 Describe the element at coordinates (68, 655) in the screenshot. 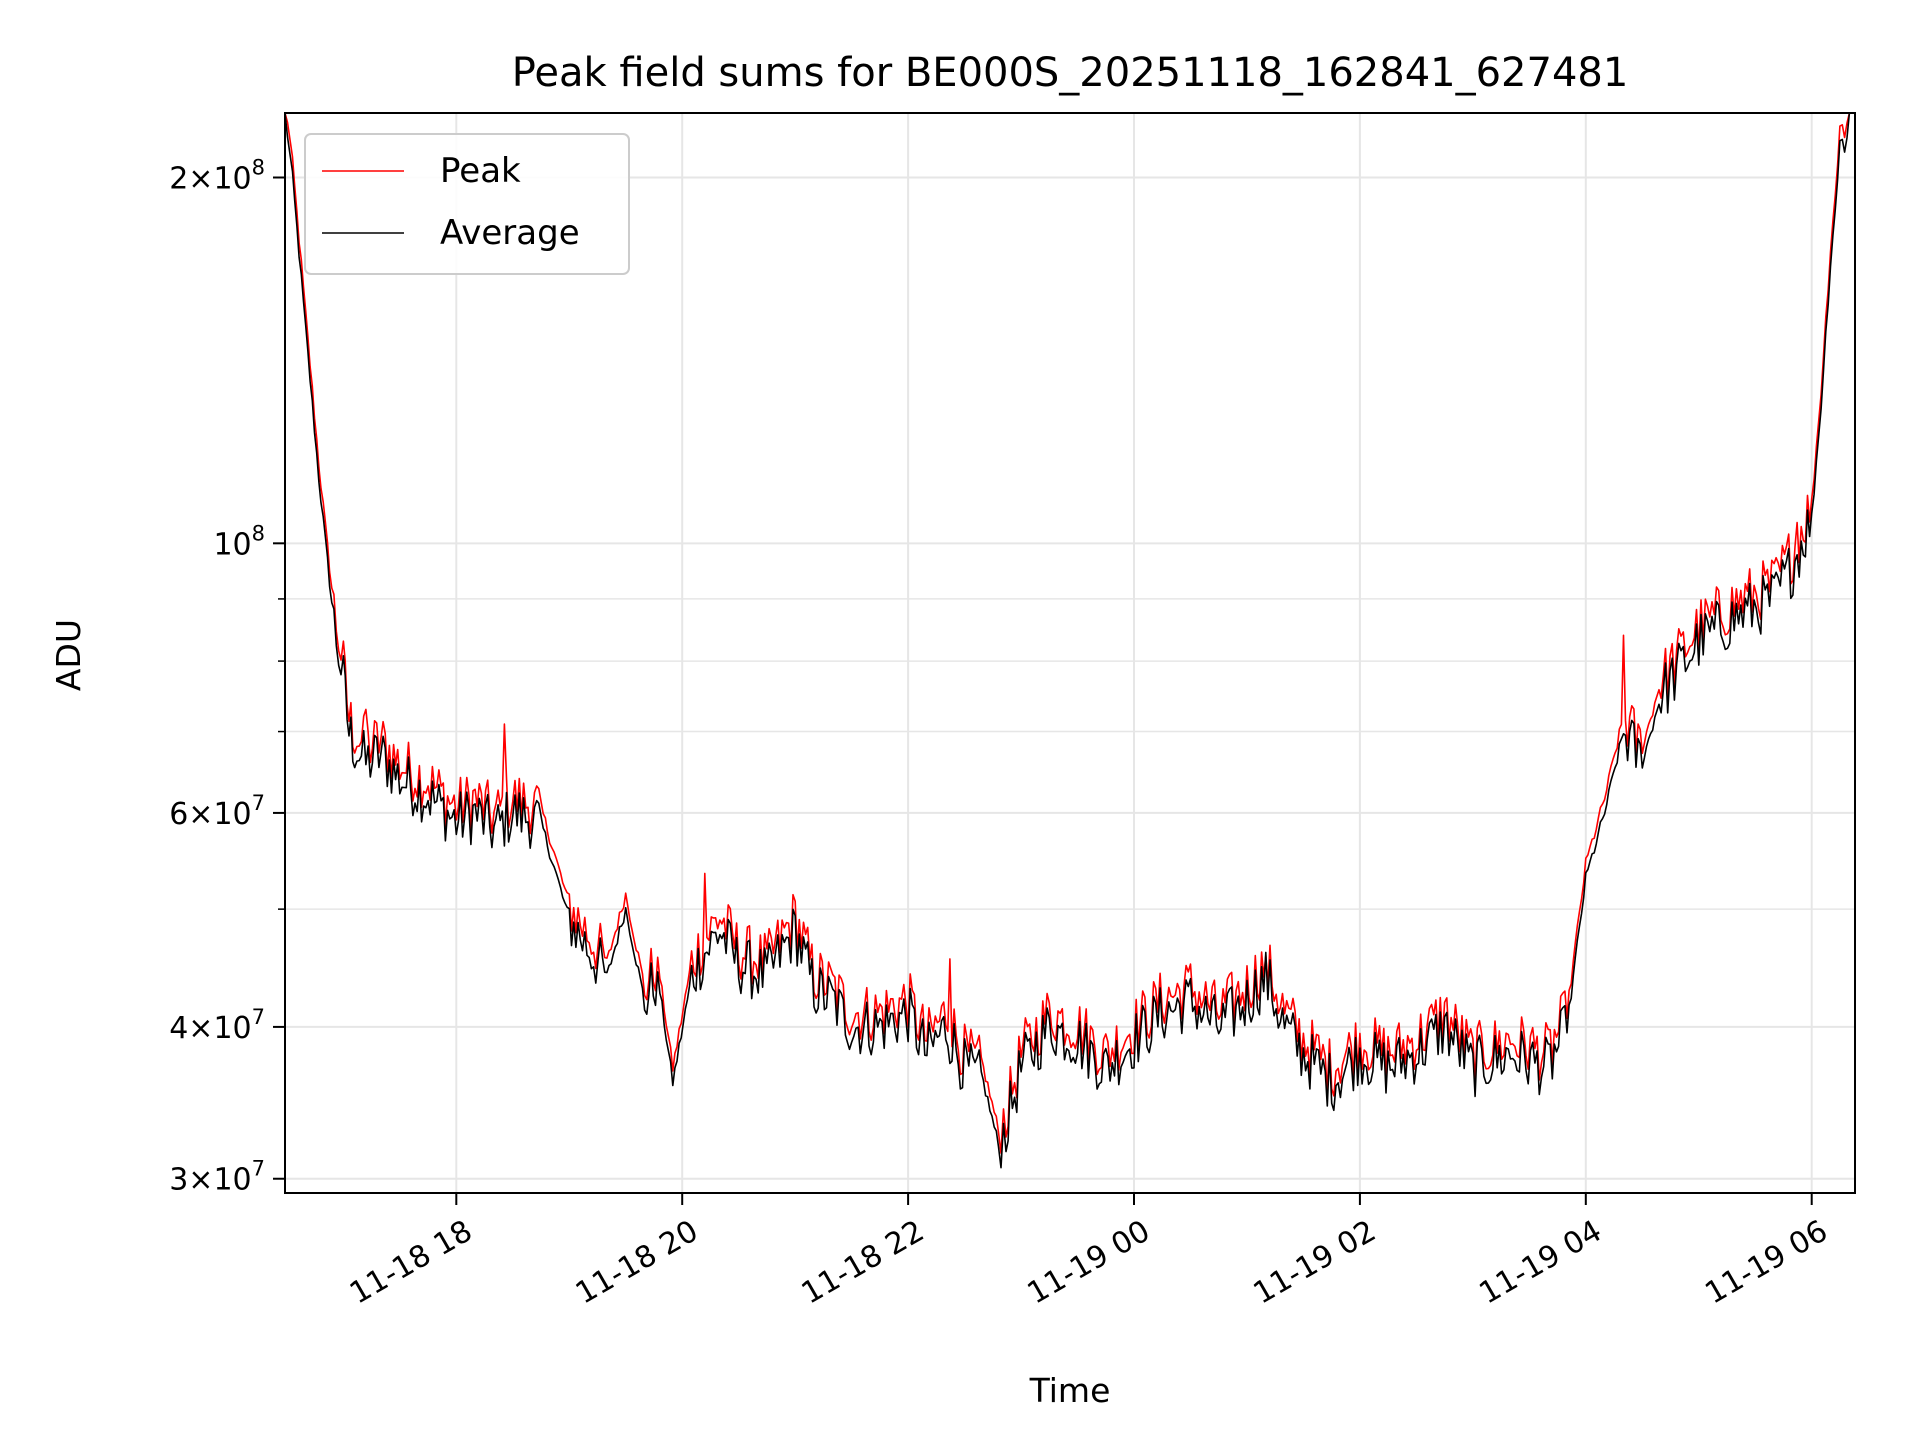

I see `y-axis-title: ADU` at that location.